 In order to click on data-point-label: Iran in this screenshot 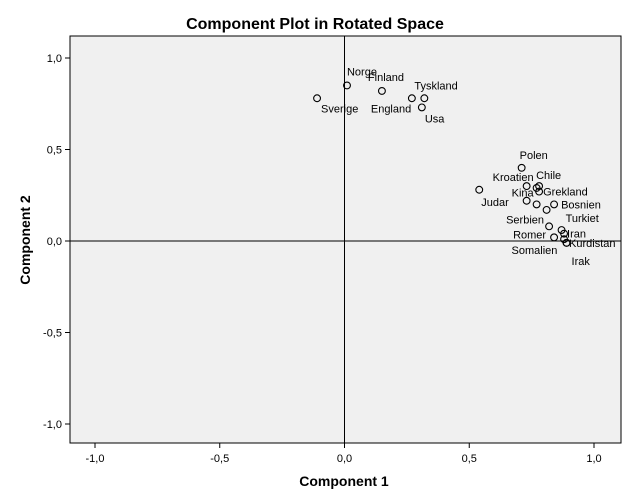, I will do `click(576, 235)`.